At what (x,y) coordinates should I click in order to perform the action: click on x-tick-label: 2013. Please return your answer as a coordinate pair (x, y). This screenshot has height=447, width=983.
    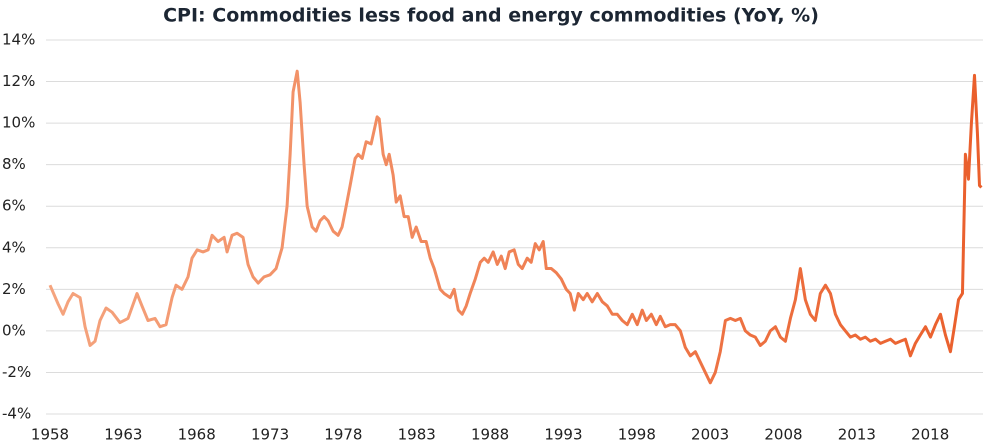
    Looking at the image, I should click on (857, 435).